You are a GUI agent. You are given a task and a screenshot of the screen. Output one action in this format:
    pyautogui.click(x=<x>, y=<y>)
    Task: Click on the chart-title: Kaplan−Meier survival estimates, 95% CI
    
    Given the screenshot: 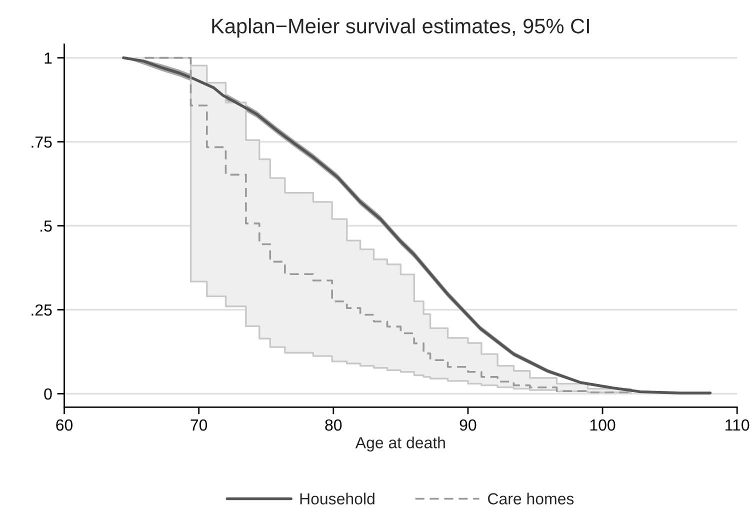 What is the action you would take?
    pyautogui.click(x=400, y=28)
    